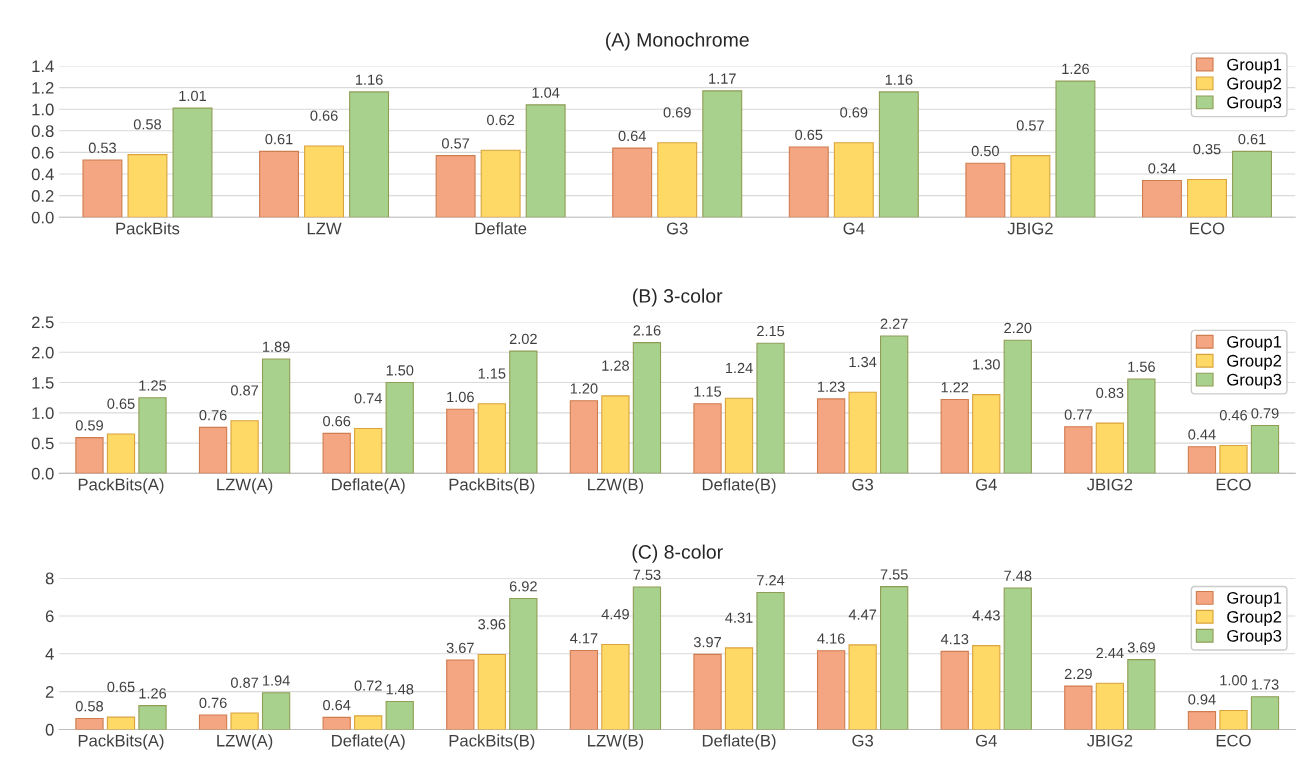 The height and width of the screenshot is (776, 1315). What do you see at coordinates (147, 124) in the screenshot?
I see `data-label: 0.58` at bounding box center [147, 124].